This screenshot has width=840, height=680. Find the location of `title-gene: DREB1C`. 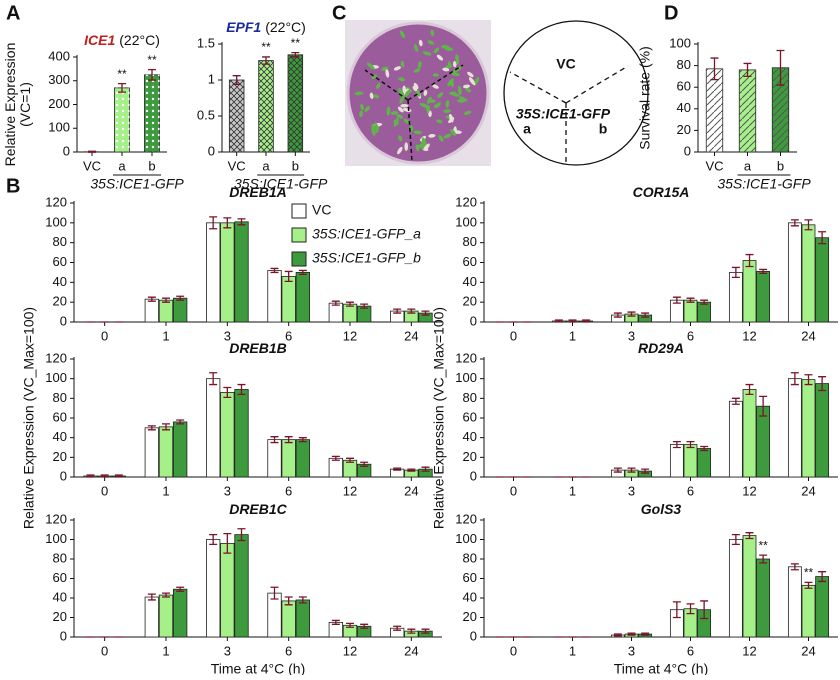

title-gene: DREB1C is located at coordinates (258, 509).